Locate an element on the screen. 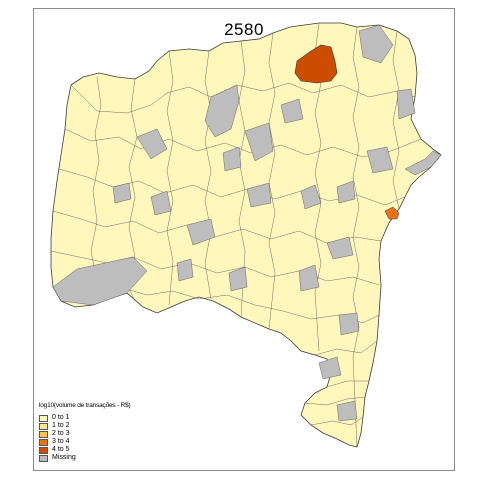 The image size is (480, 480). legend-label: 1 to 2 is located at coordinates (61, 425).